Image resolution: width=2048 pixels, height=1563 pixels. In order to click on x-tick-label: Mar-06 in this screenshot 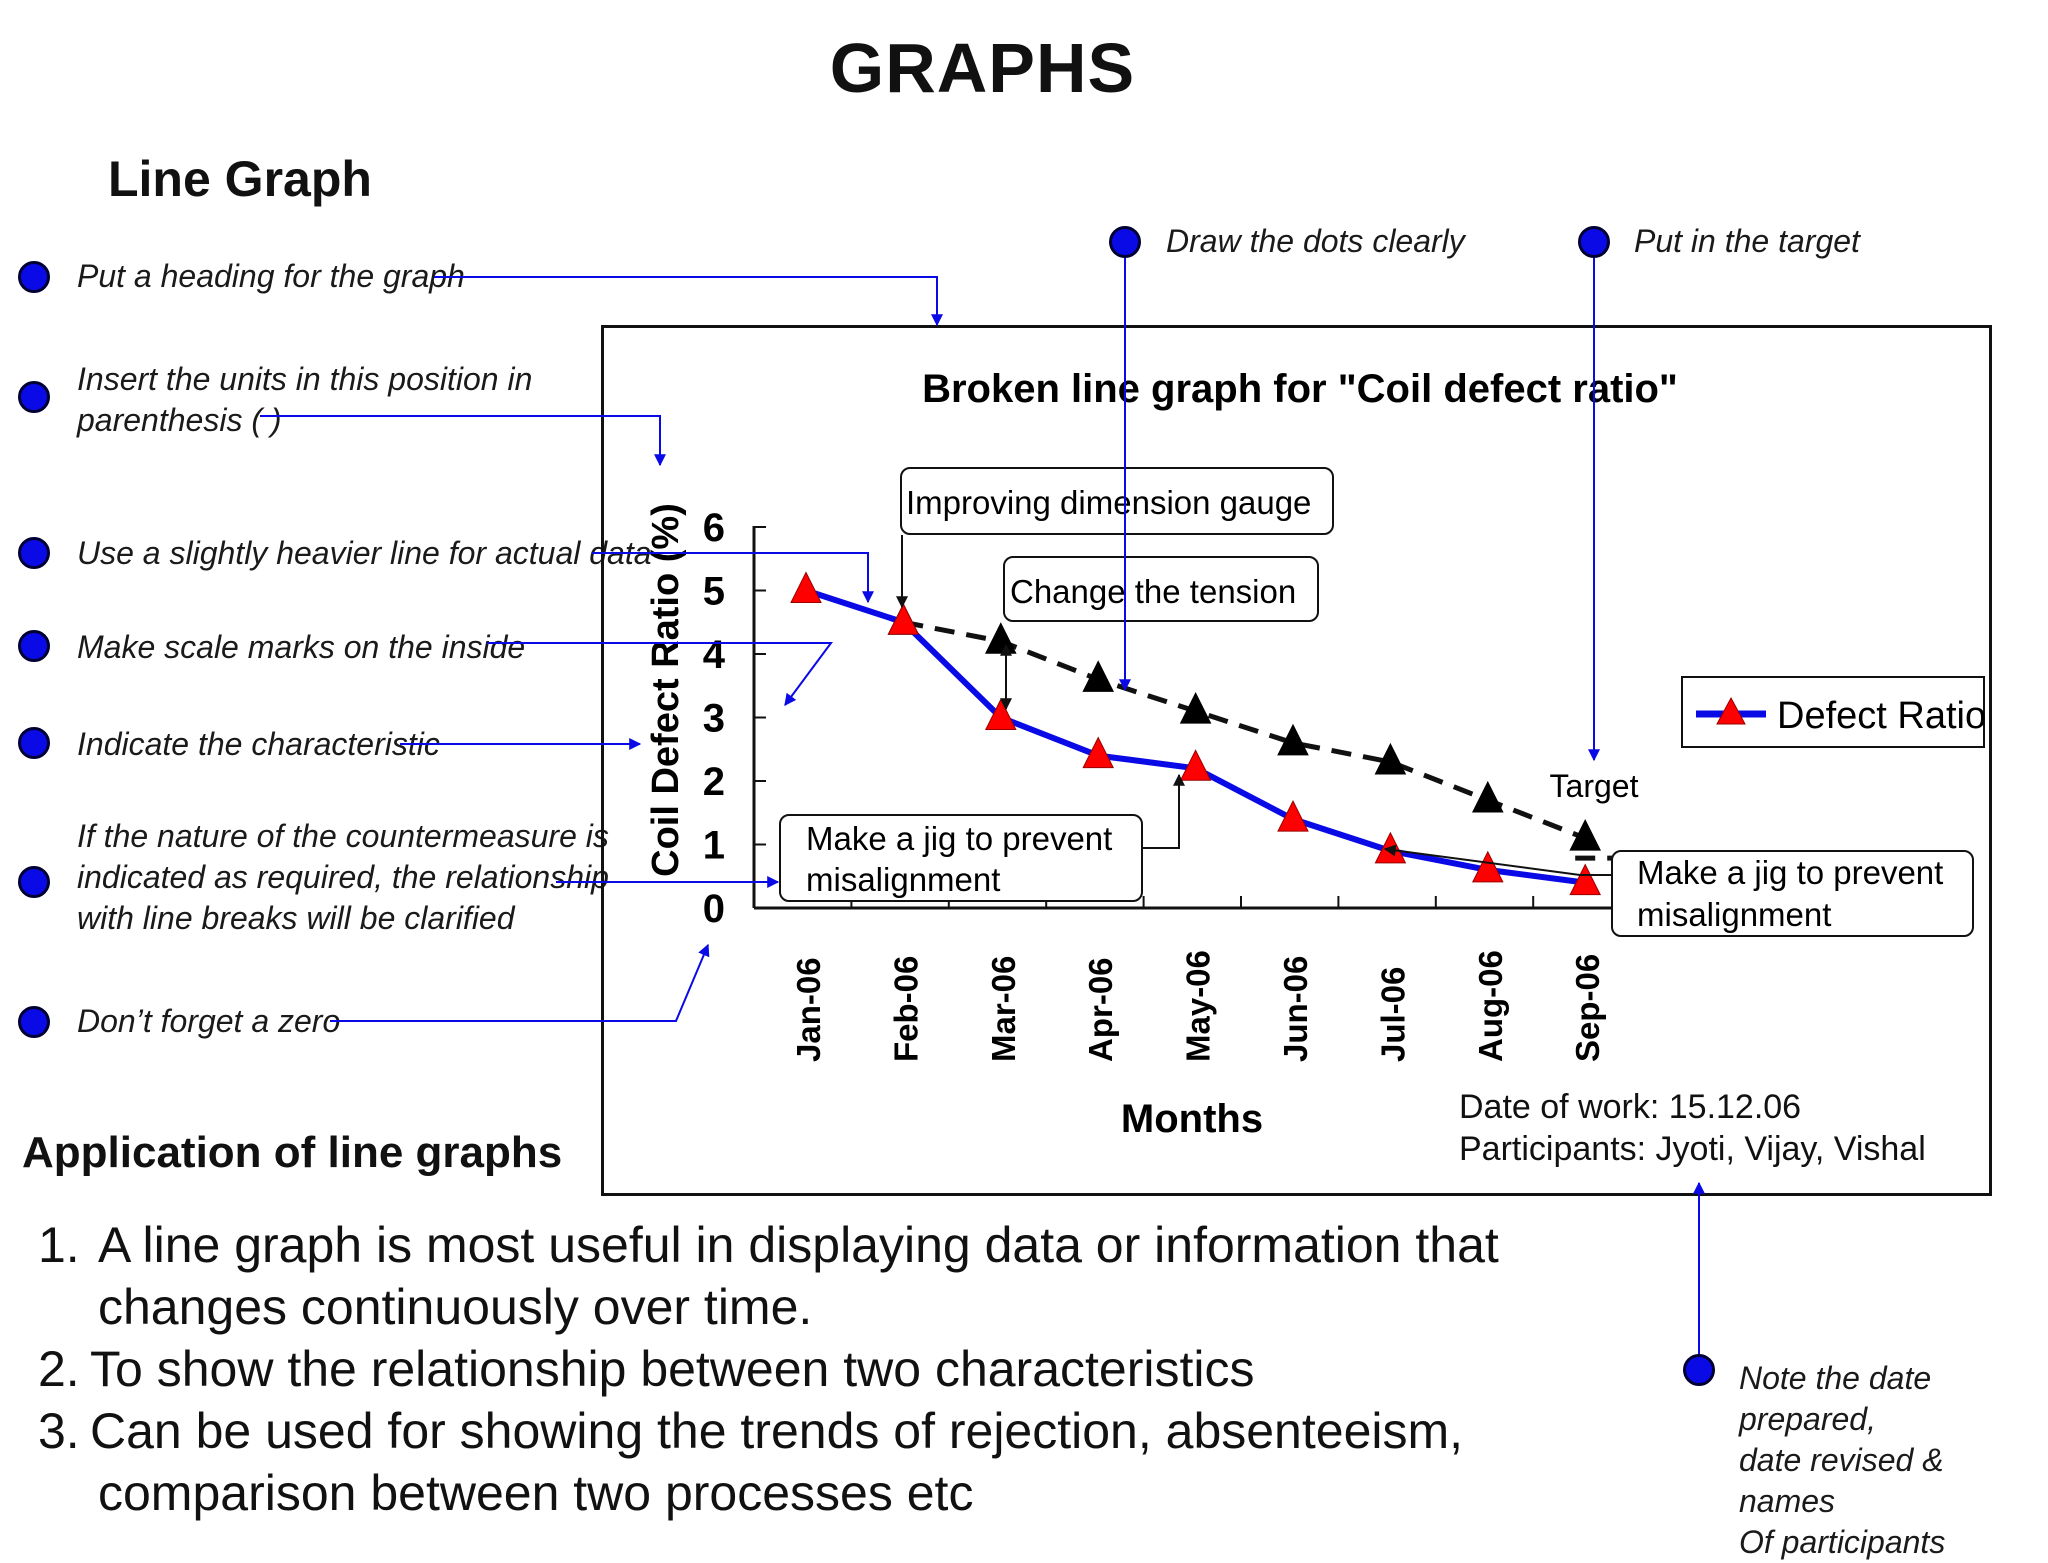, I will do `click(1003, 1009)`.